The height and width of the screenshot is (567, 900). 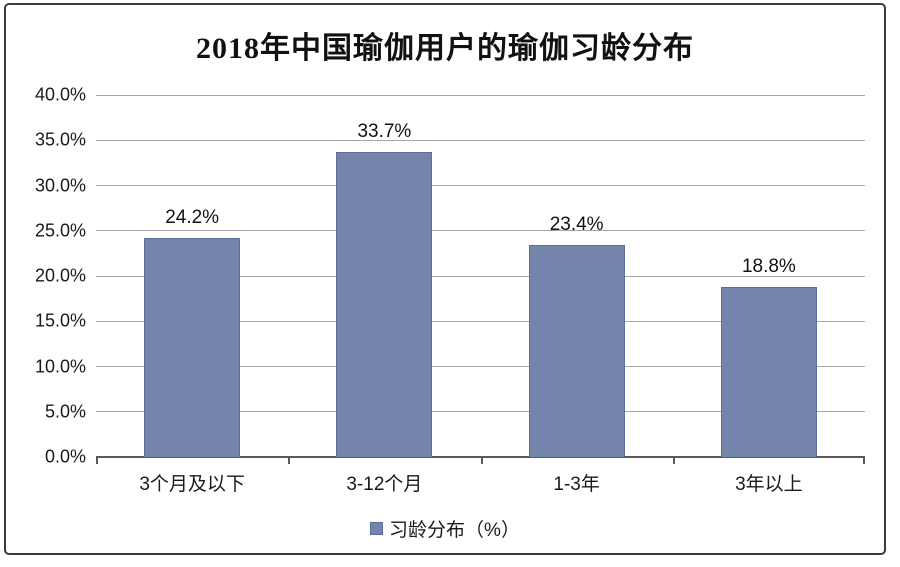 What do you see at coordinates (768, 266) in the screenshot?
I see `bar-value-label: 18.8%` at bounding box center [768, 266].